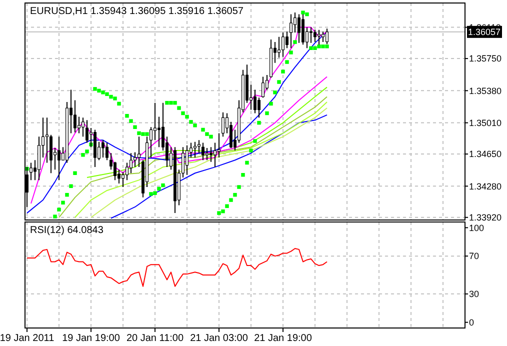 The image size is (507, 346). Describe the element at coordinates (485, 154) in the screenshot. I see `y-tick-label: 1.34650` at that location.